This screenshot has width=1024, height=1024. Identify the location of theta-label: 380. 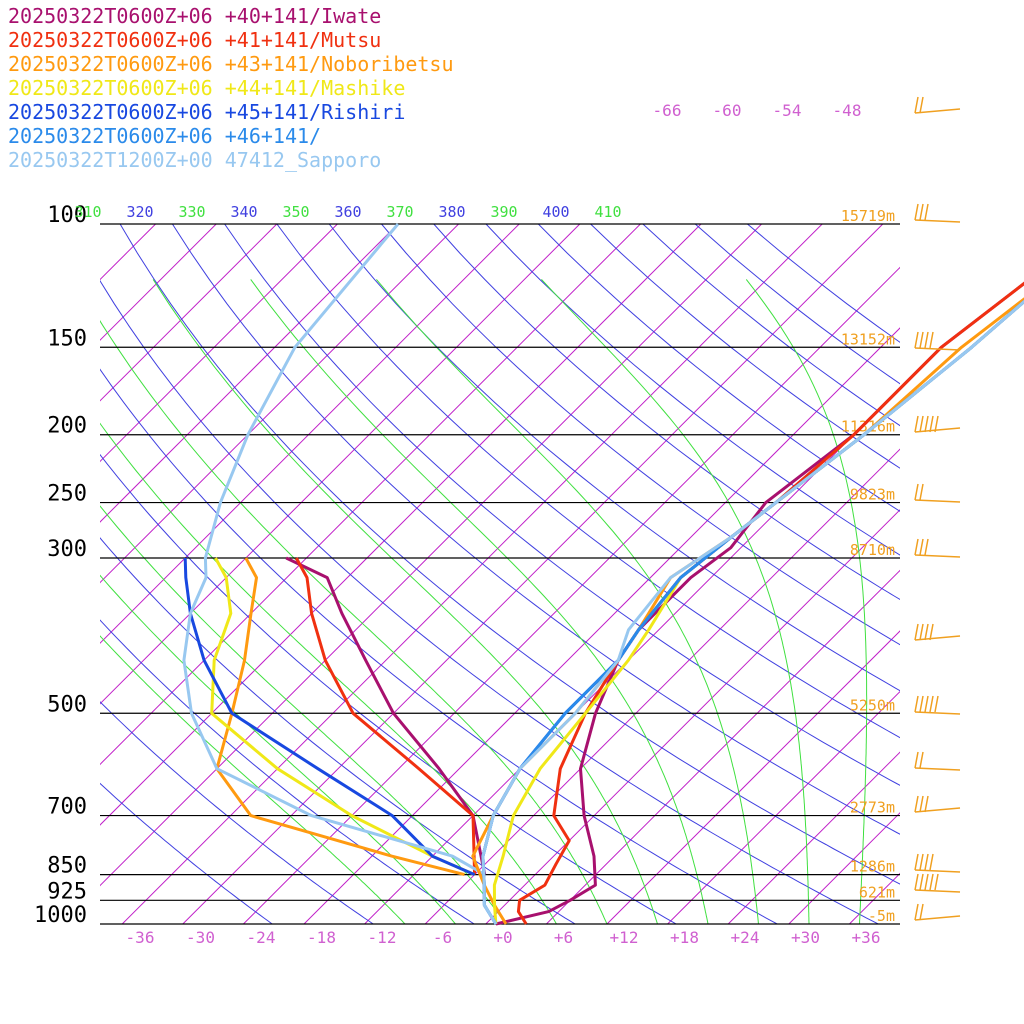
(451, 212).